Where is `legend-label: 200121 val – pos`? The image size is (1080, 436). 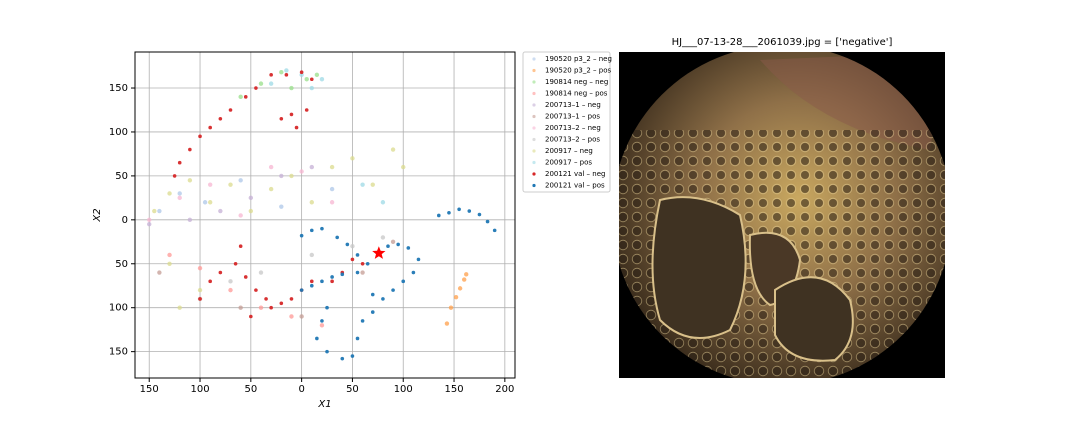
legend-label: 200121 val – pos is located at coordinates (575, 186).